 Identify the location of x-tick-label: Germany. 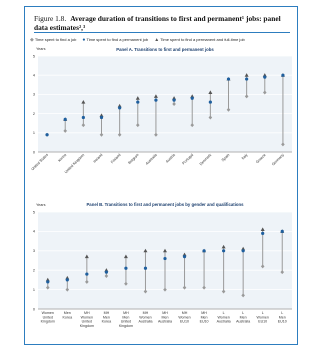
(278, 160).